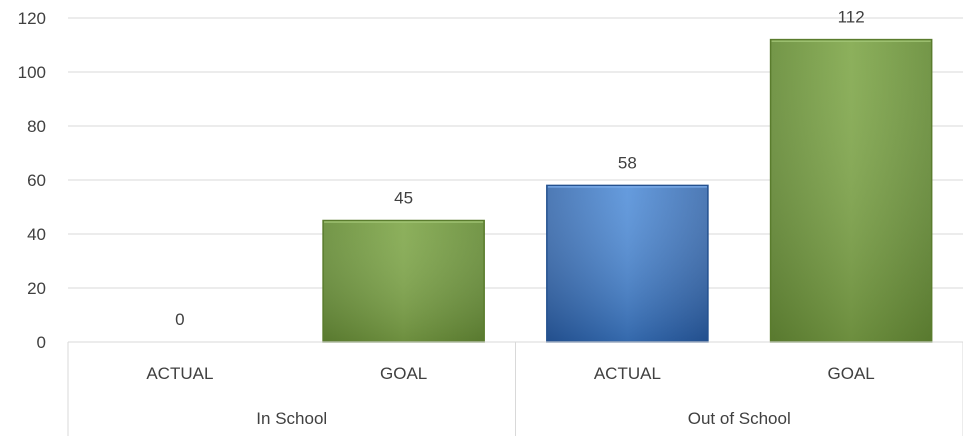 The image size is (963, 436). I want to click on x-group-label: In School, so click(291, 418).